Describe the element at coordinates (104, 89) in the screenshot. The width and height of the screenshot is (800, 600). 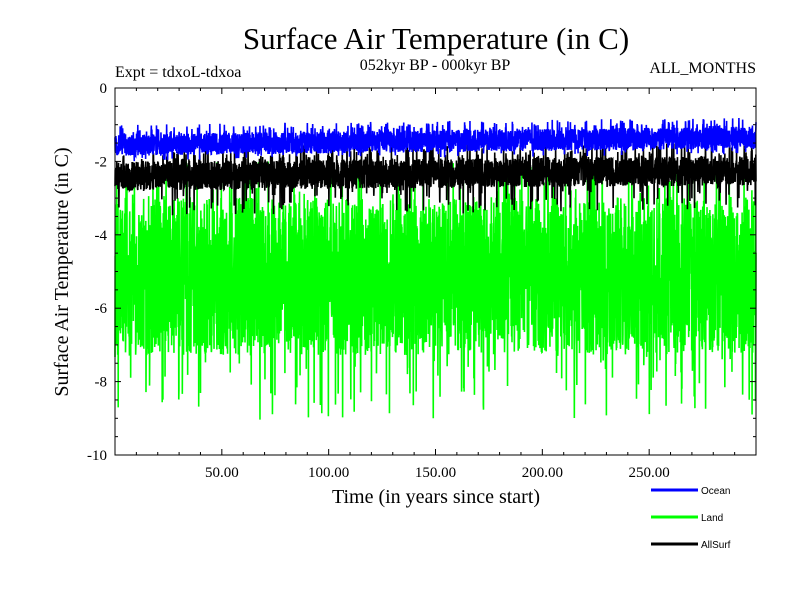
I see `y-tick-label: 0` at that location.